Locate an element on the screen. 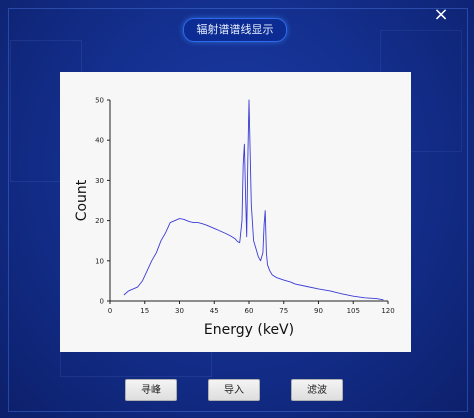 The image size is (474, 418). y-tick-label: 20 is located at coordinates (99, 221).